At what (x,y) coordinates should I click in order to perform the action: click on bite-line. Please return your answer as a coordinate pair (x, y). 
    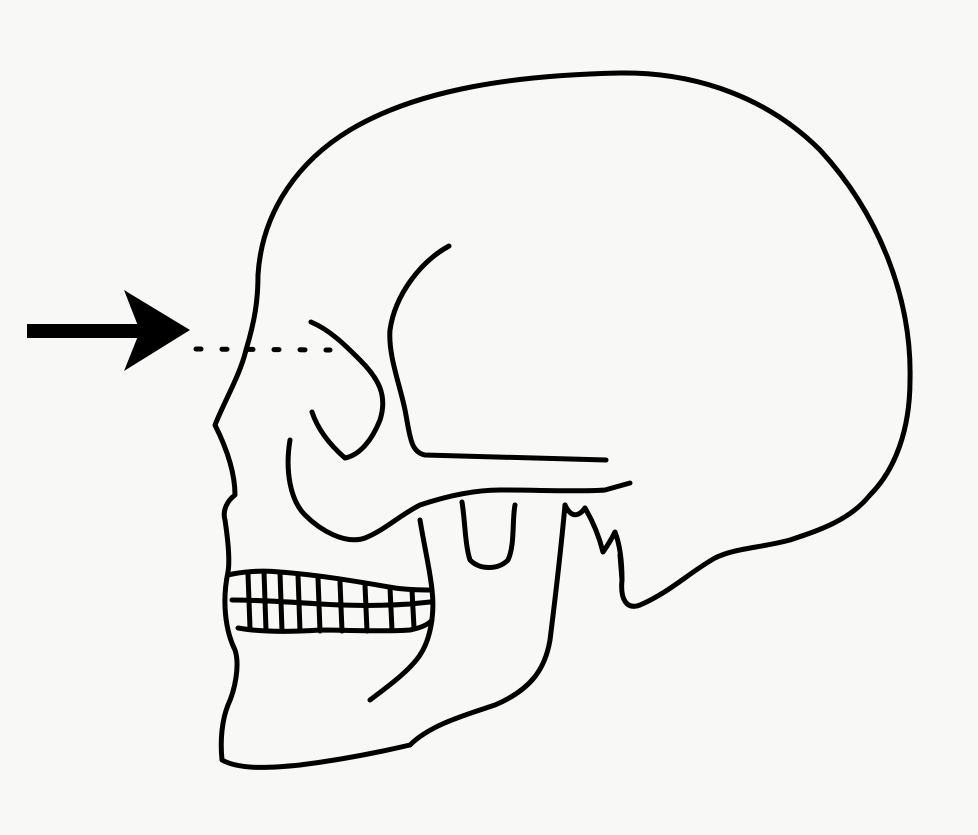
    Looking at the image, I should click on (331, 602).